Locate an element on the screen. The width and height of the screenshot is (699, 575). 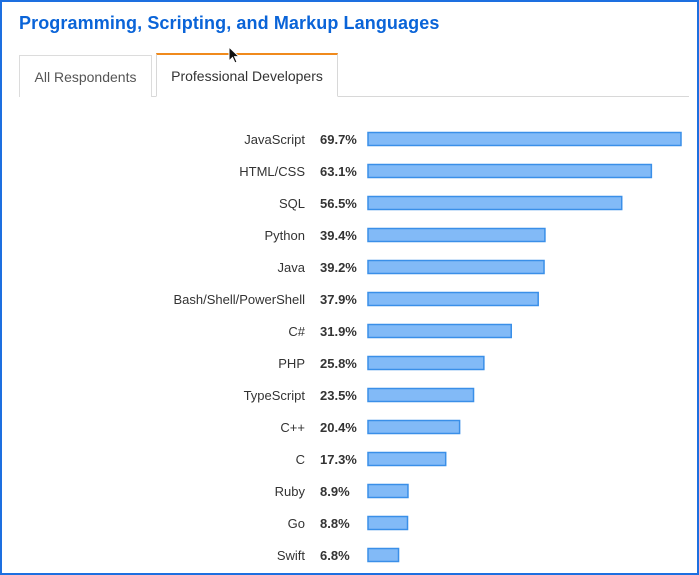
value-label: 8.8% is located at coordinates (335, 523).